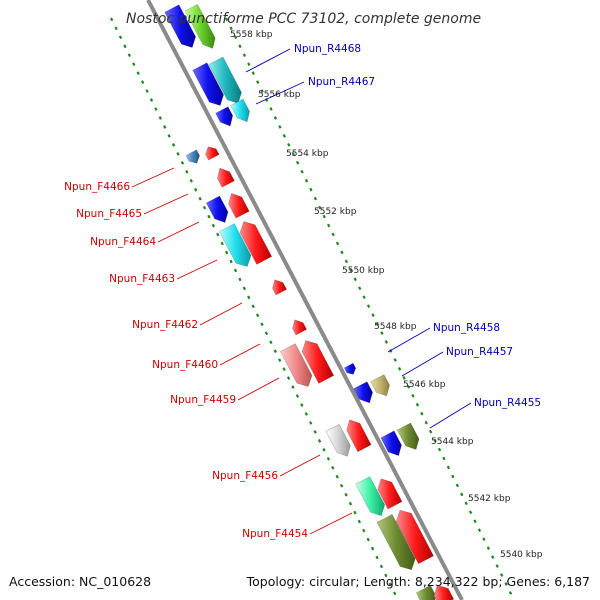  I want to click on gene-block-blue-e, so click(363, 392).